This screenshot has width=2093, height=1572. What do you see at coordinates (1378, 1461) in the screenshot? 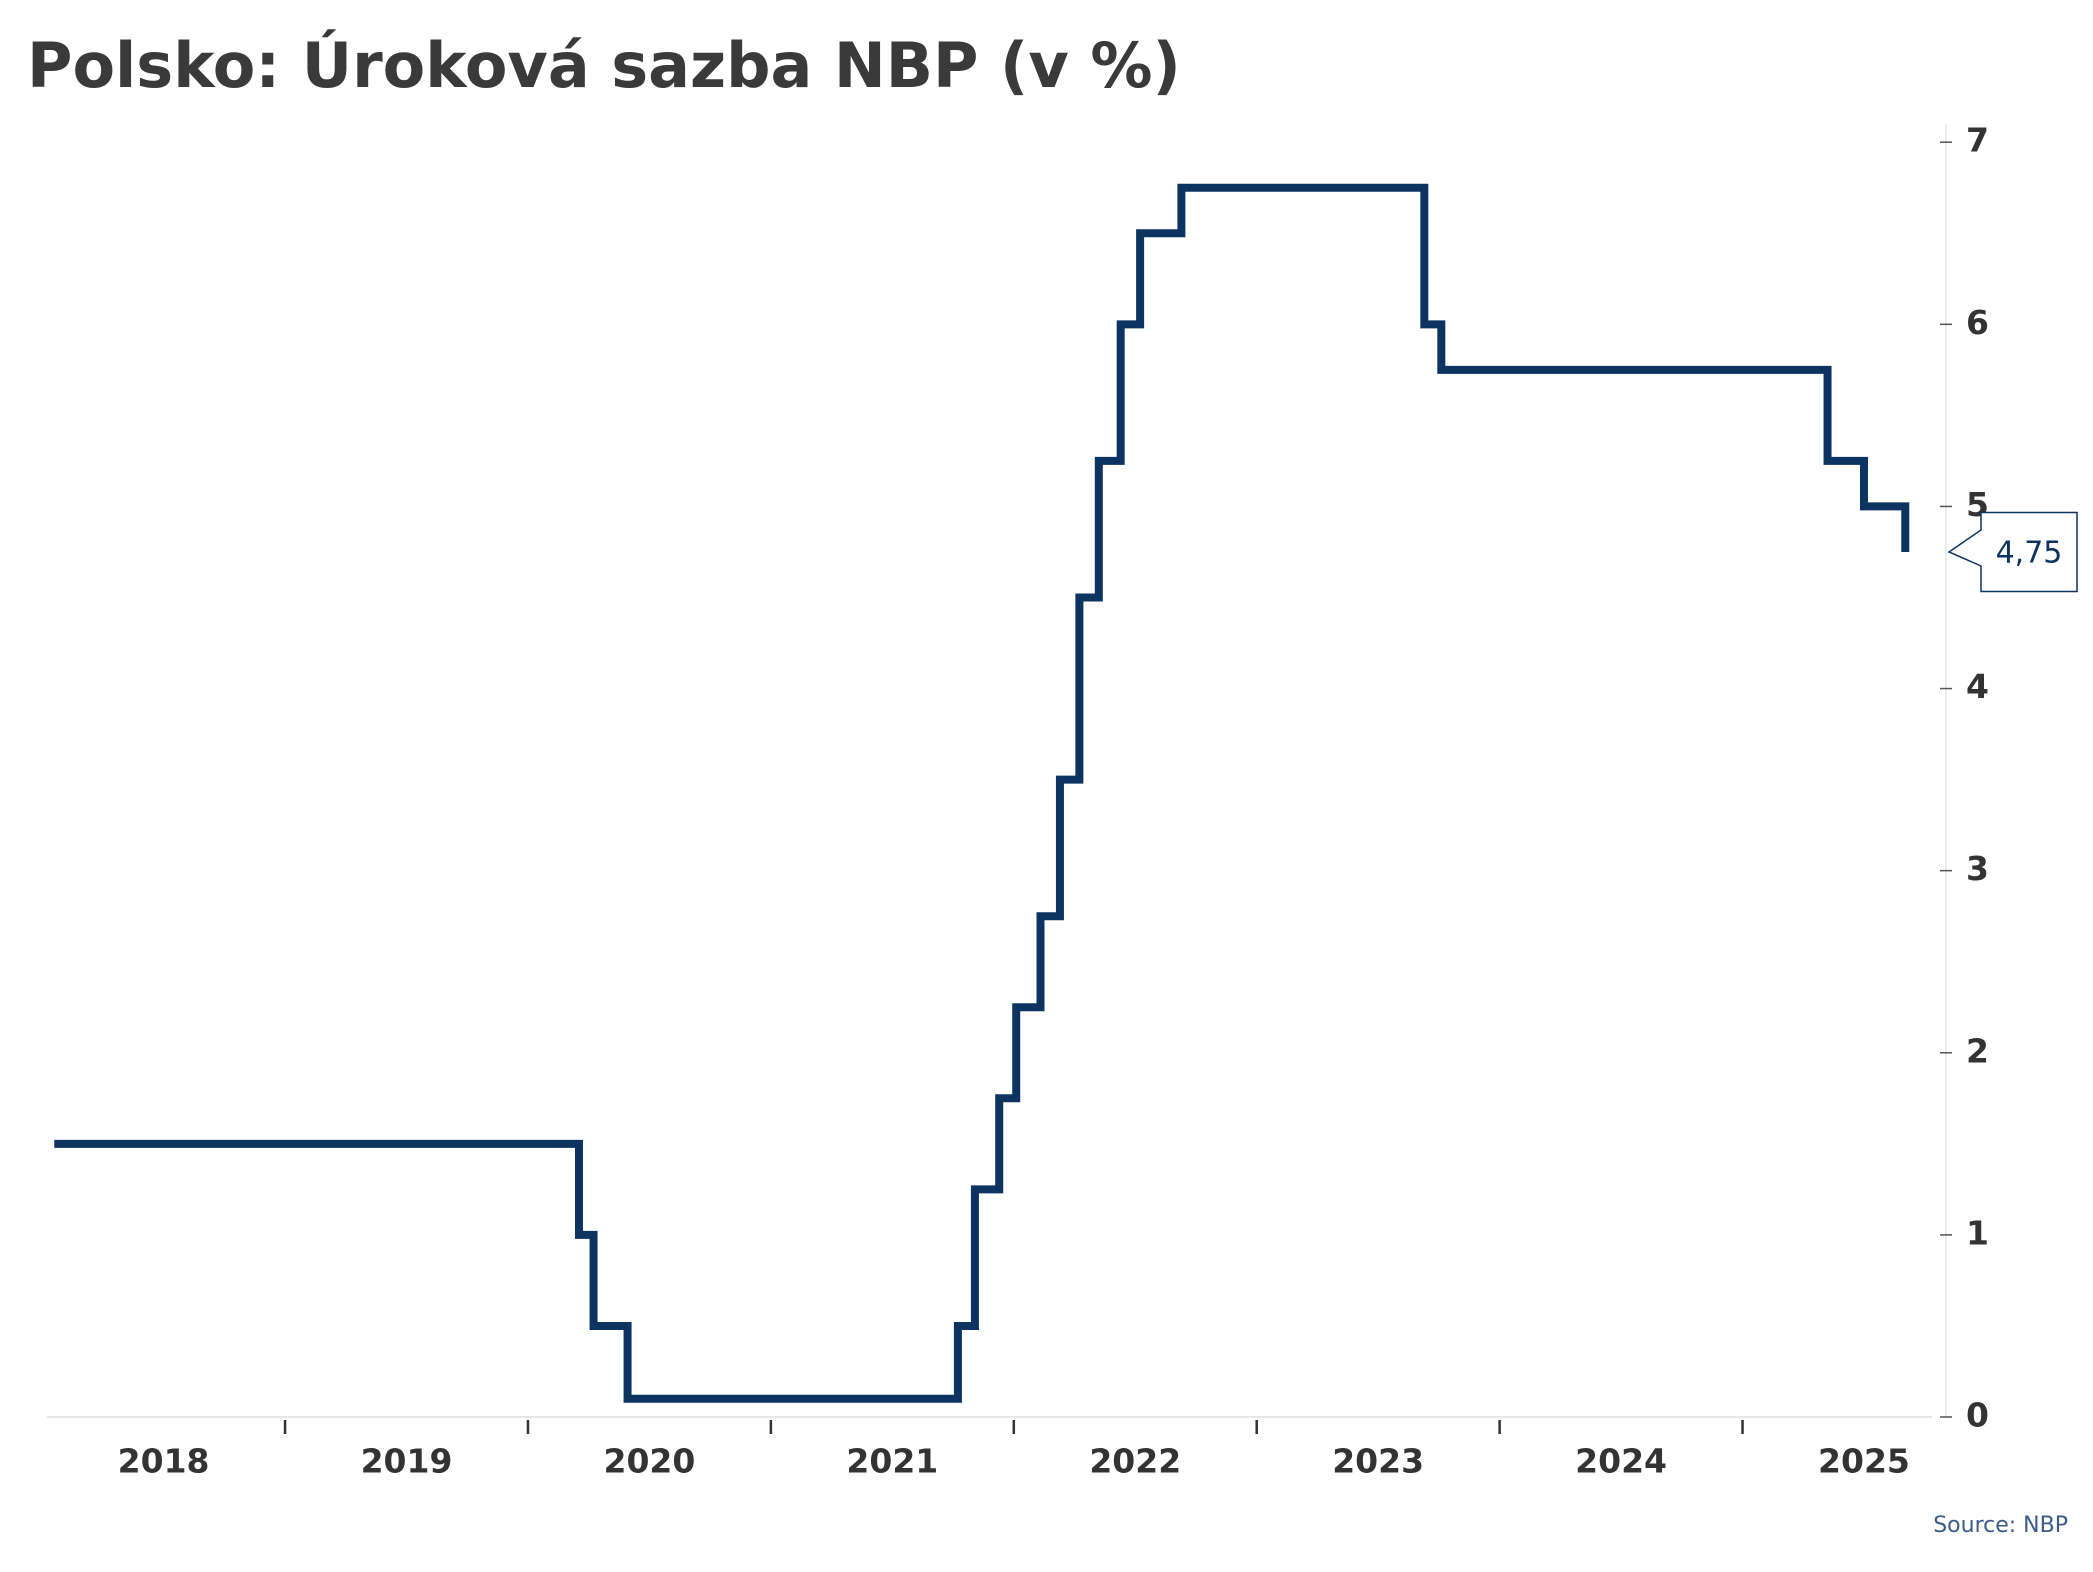
I see `x-tick-label: 2023` at bounding box center [1378, 1461].